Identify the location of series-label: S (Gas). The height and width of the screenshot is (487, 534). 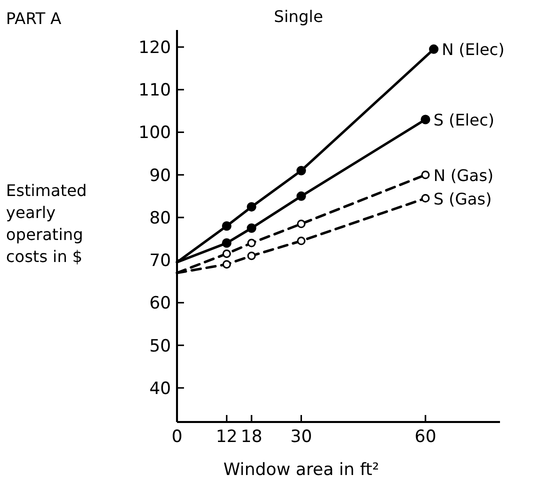
(462, 198).